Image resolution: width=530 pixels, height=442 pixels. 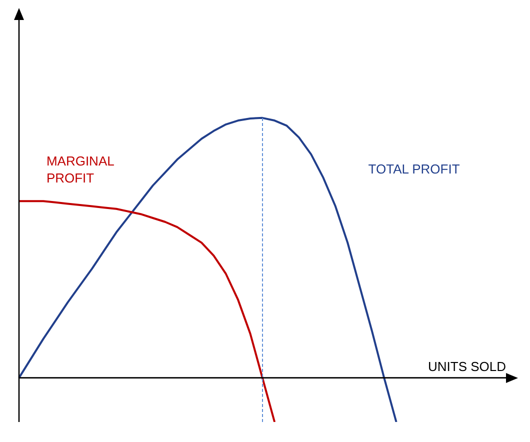 I want to click on text: TOTAL PROFIT, so click(x=414, y=169).